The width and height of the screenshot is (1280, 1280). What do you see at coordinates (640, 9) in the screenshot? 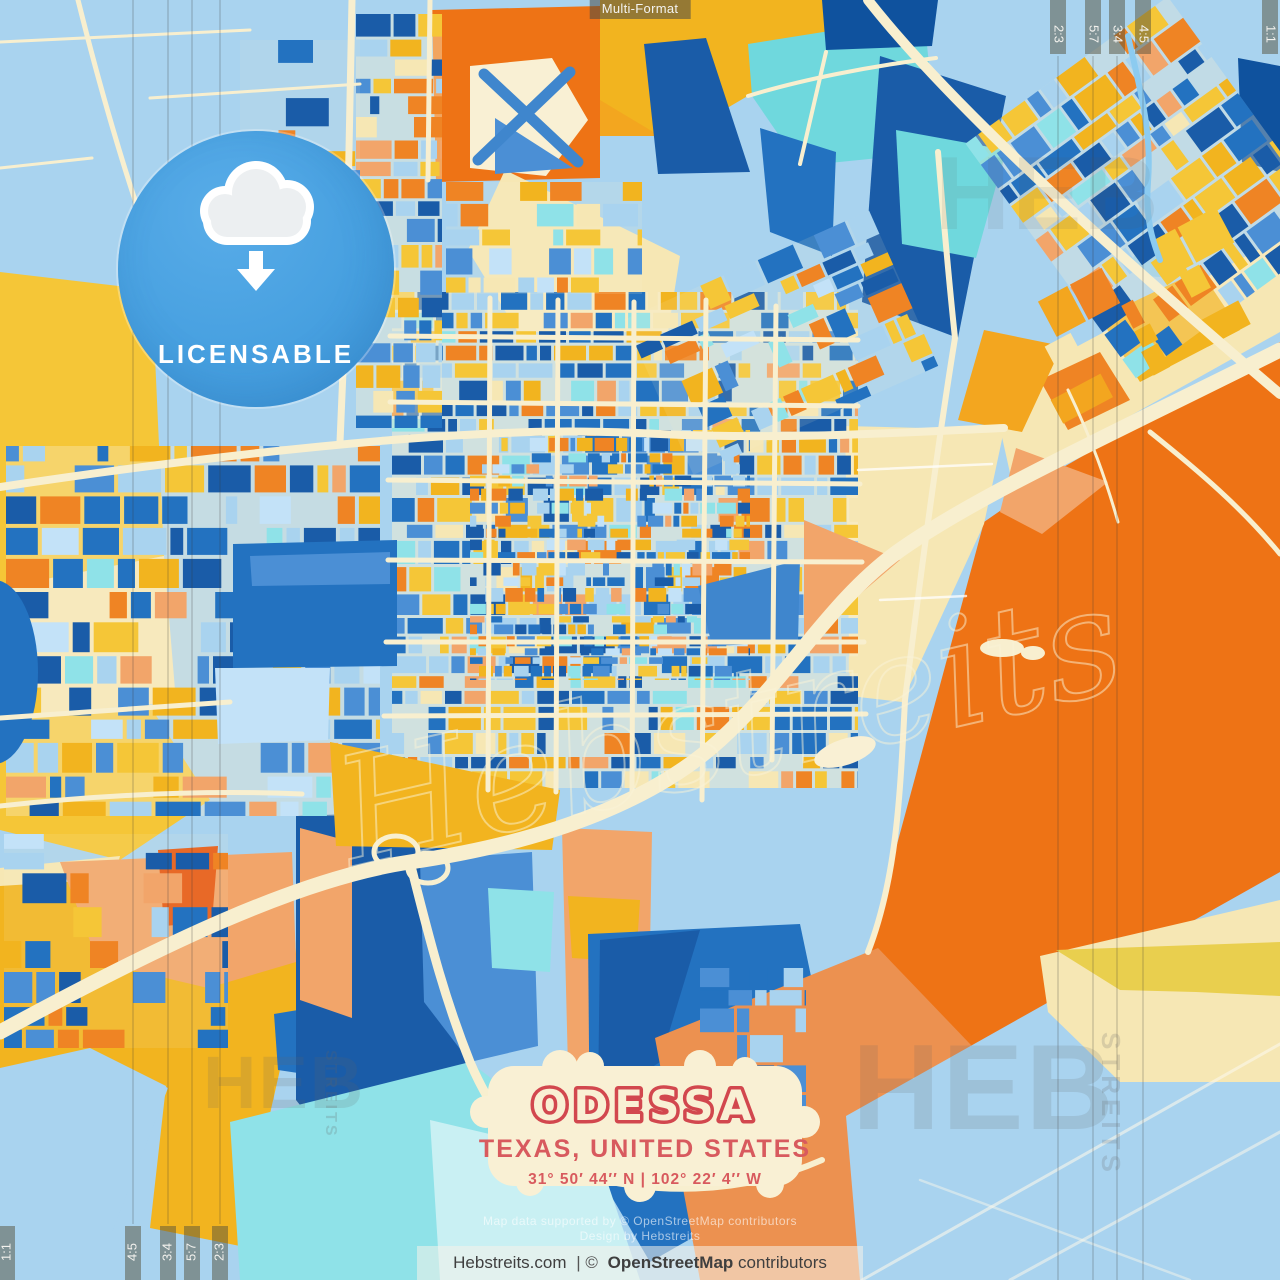
I see `format-tag: Multi-Format` at bounding box center [640, 9].